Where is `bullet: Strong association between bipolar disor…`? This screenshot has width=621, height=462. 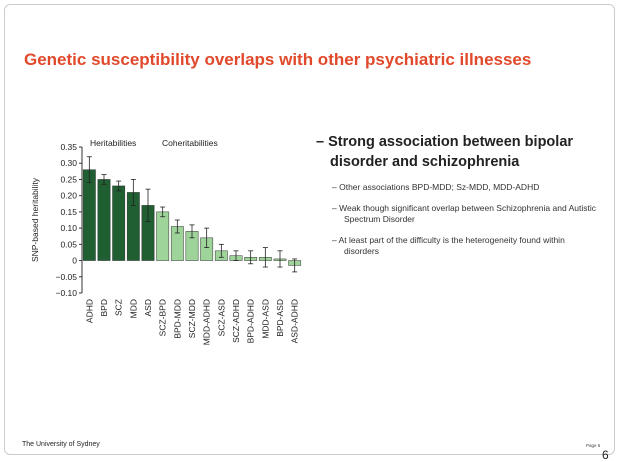 bullet: Strong association between bipolar disor… is located at coordinates (456, 152).